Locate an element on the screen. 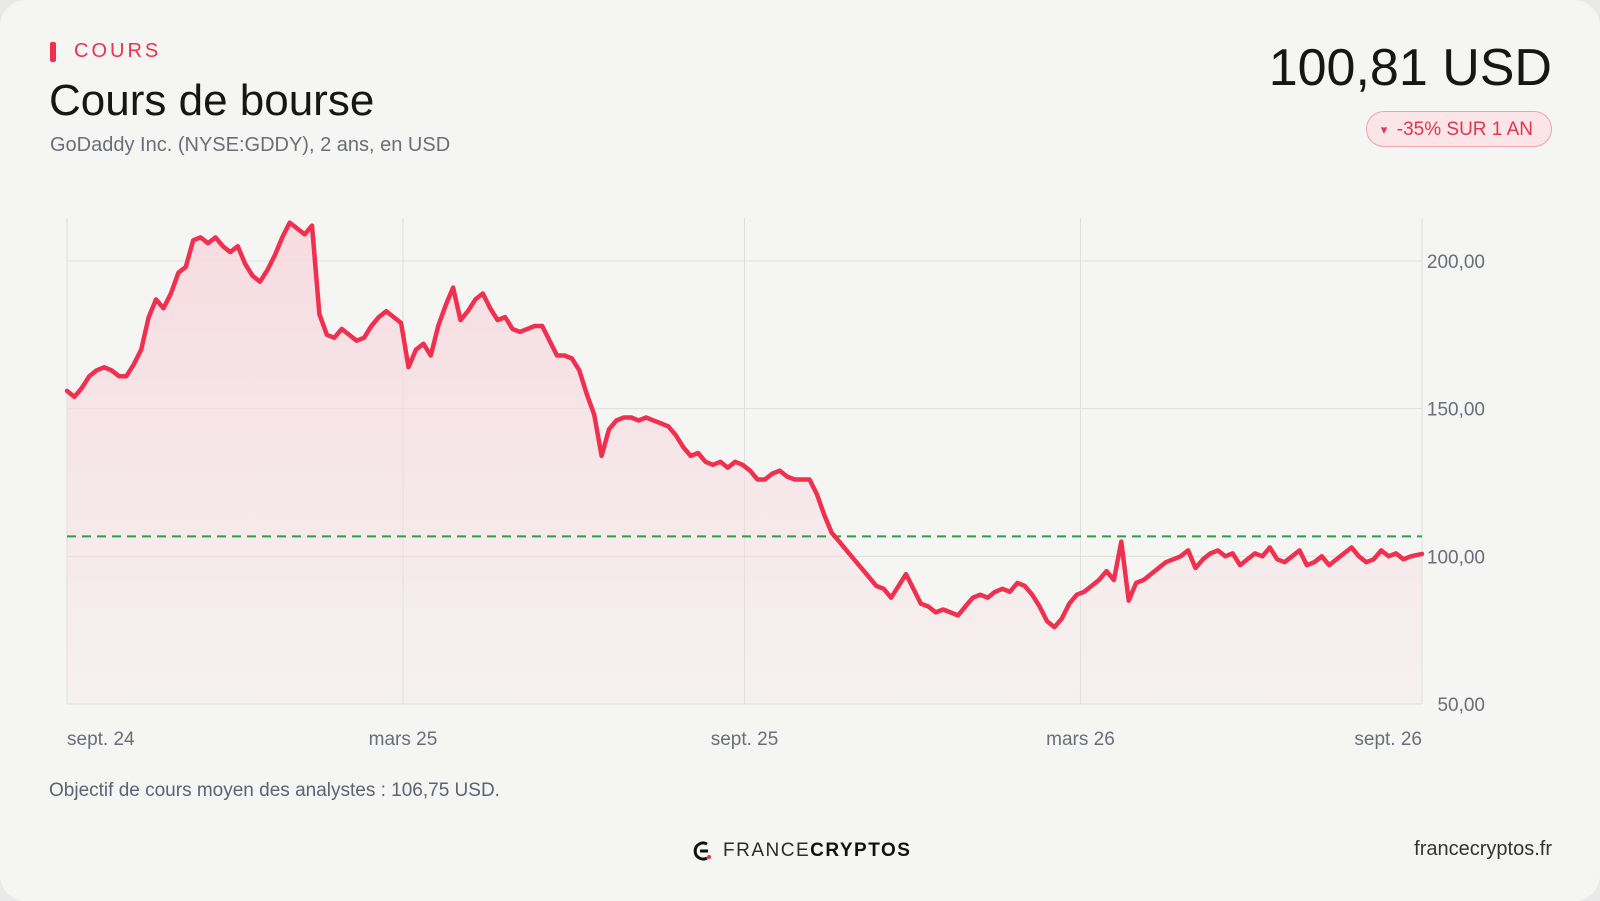 This screenshot has width=1600, height=901. x-tick-label: sept. 25 is located at coordinates (745, 739).